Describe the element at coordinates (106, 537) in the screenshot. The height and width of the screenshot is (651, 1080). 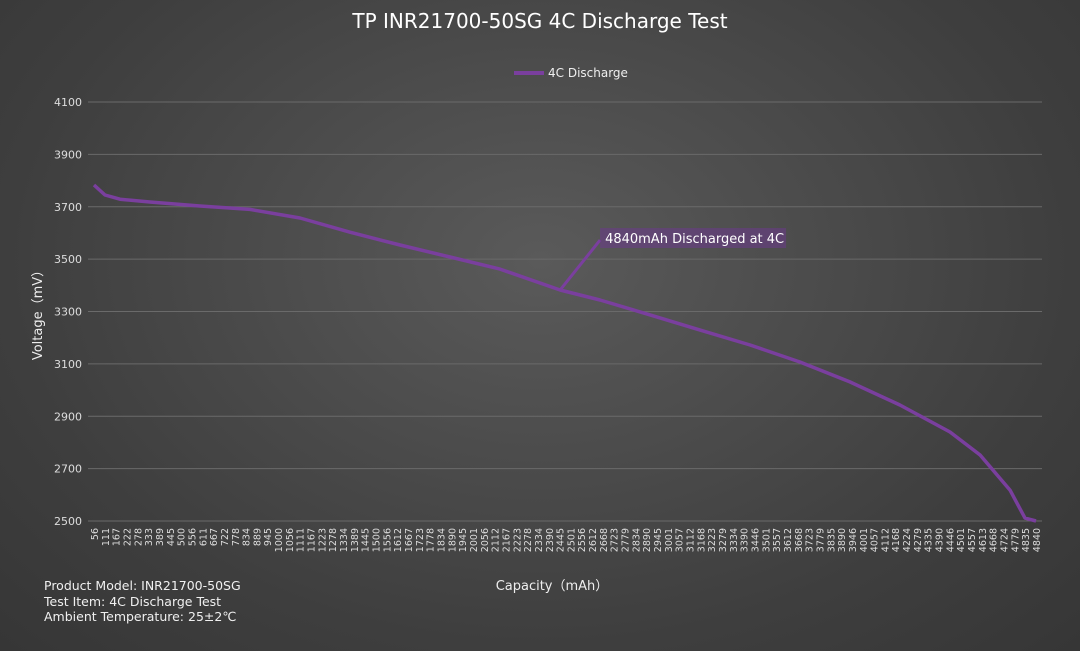
I see `x-tick-label: 111` at that location.